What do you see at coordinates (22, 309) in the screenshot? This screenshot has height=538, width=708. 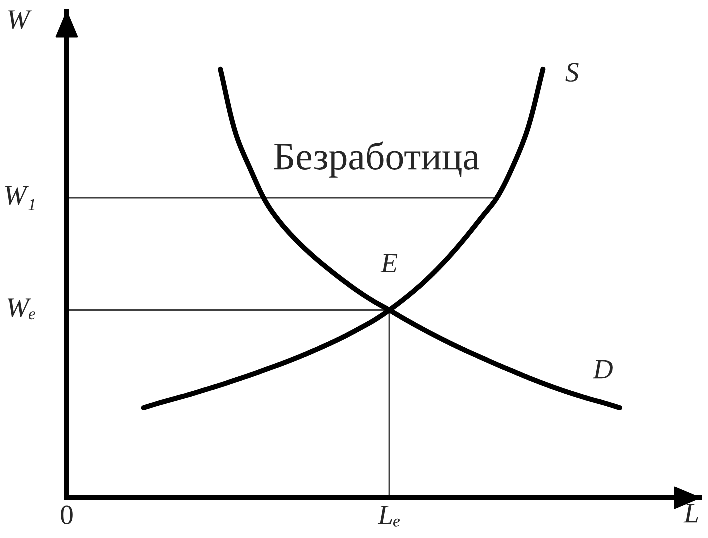 I see `series-label: Wₑ` at bounding box center [22, 309].